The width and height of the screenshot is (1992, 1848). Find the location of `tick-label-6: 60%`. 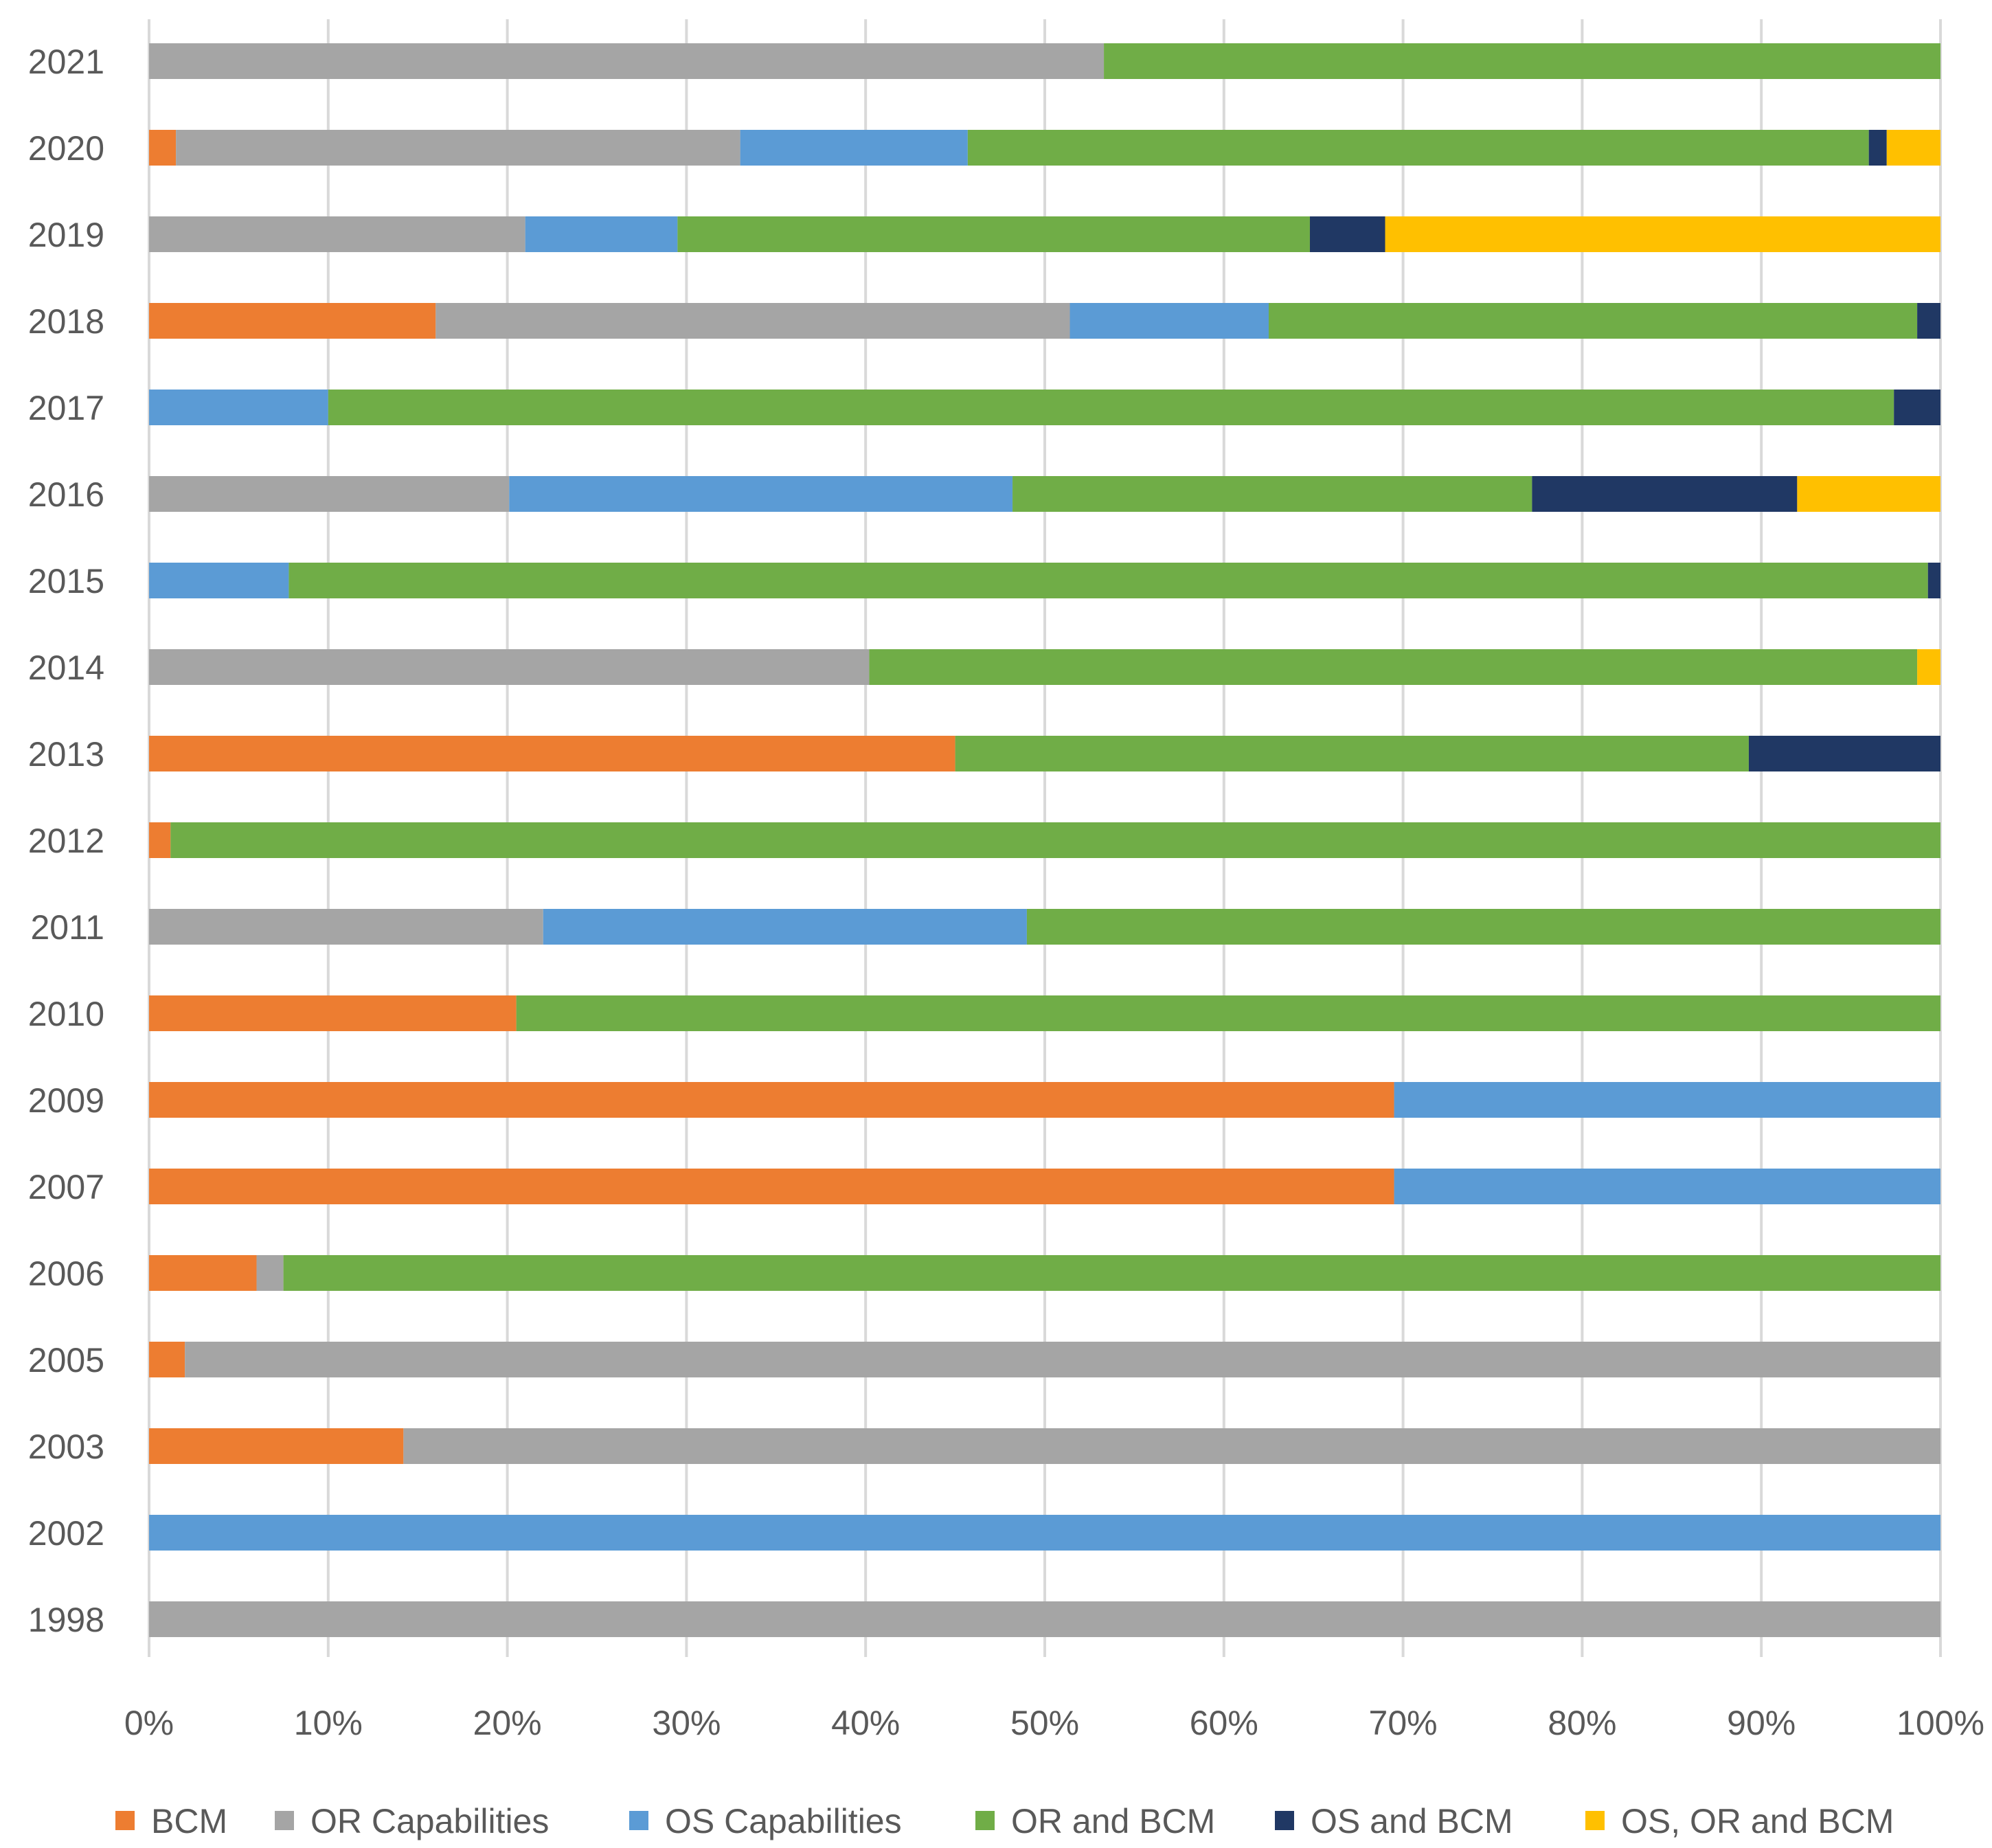

tick-label-6: 60% is located at coordinates (1224, 1723).